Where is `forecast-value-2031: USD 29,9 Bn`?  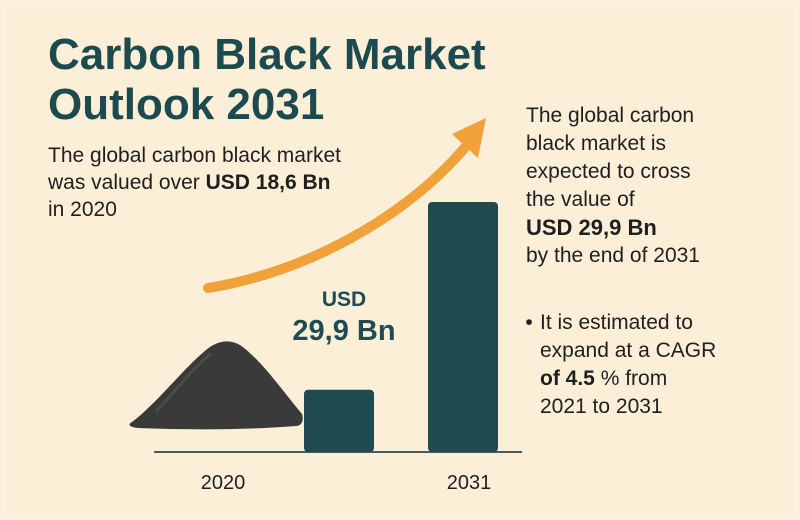 forecast-value-2031: USD 29,9 Bn is located at coordinates (591, 227).